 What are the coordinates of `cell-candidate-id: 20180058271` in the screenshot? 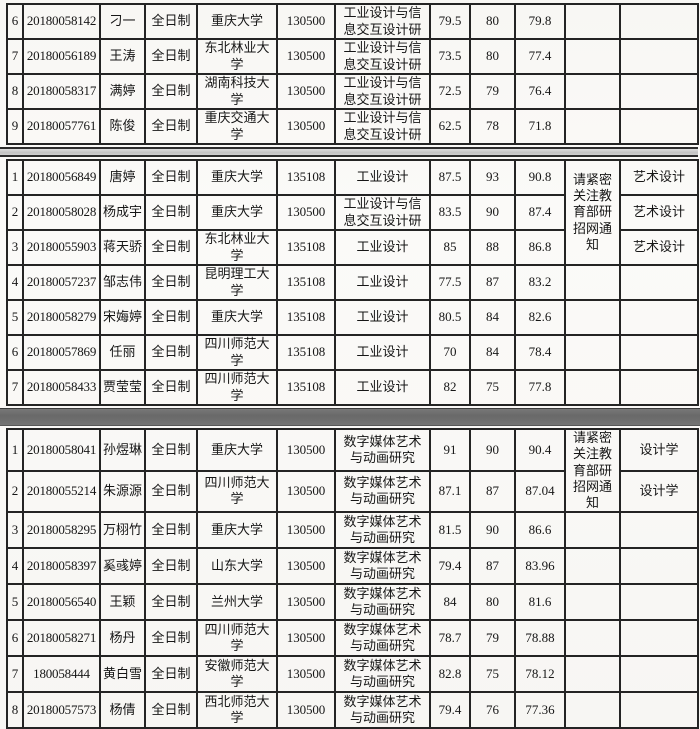 It's located at (61, 638).